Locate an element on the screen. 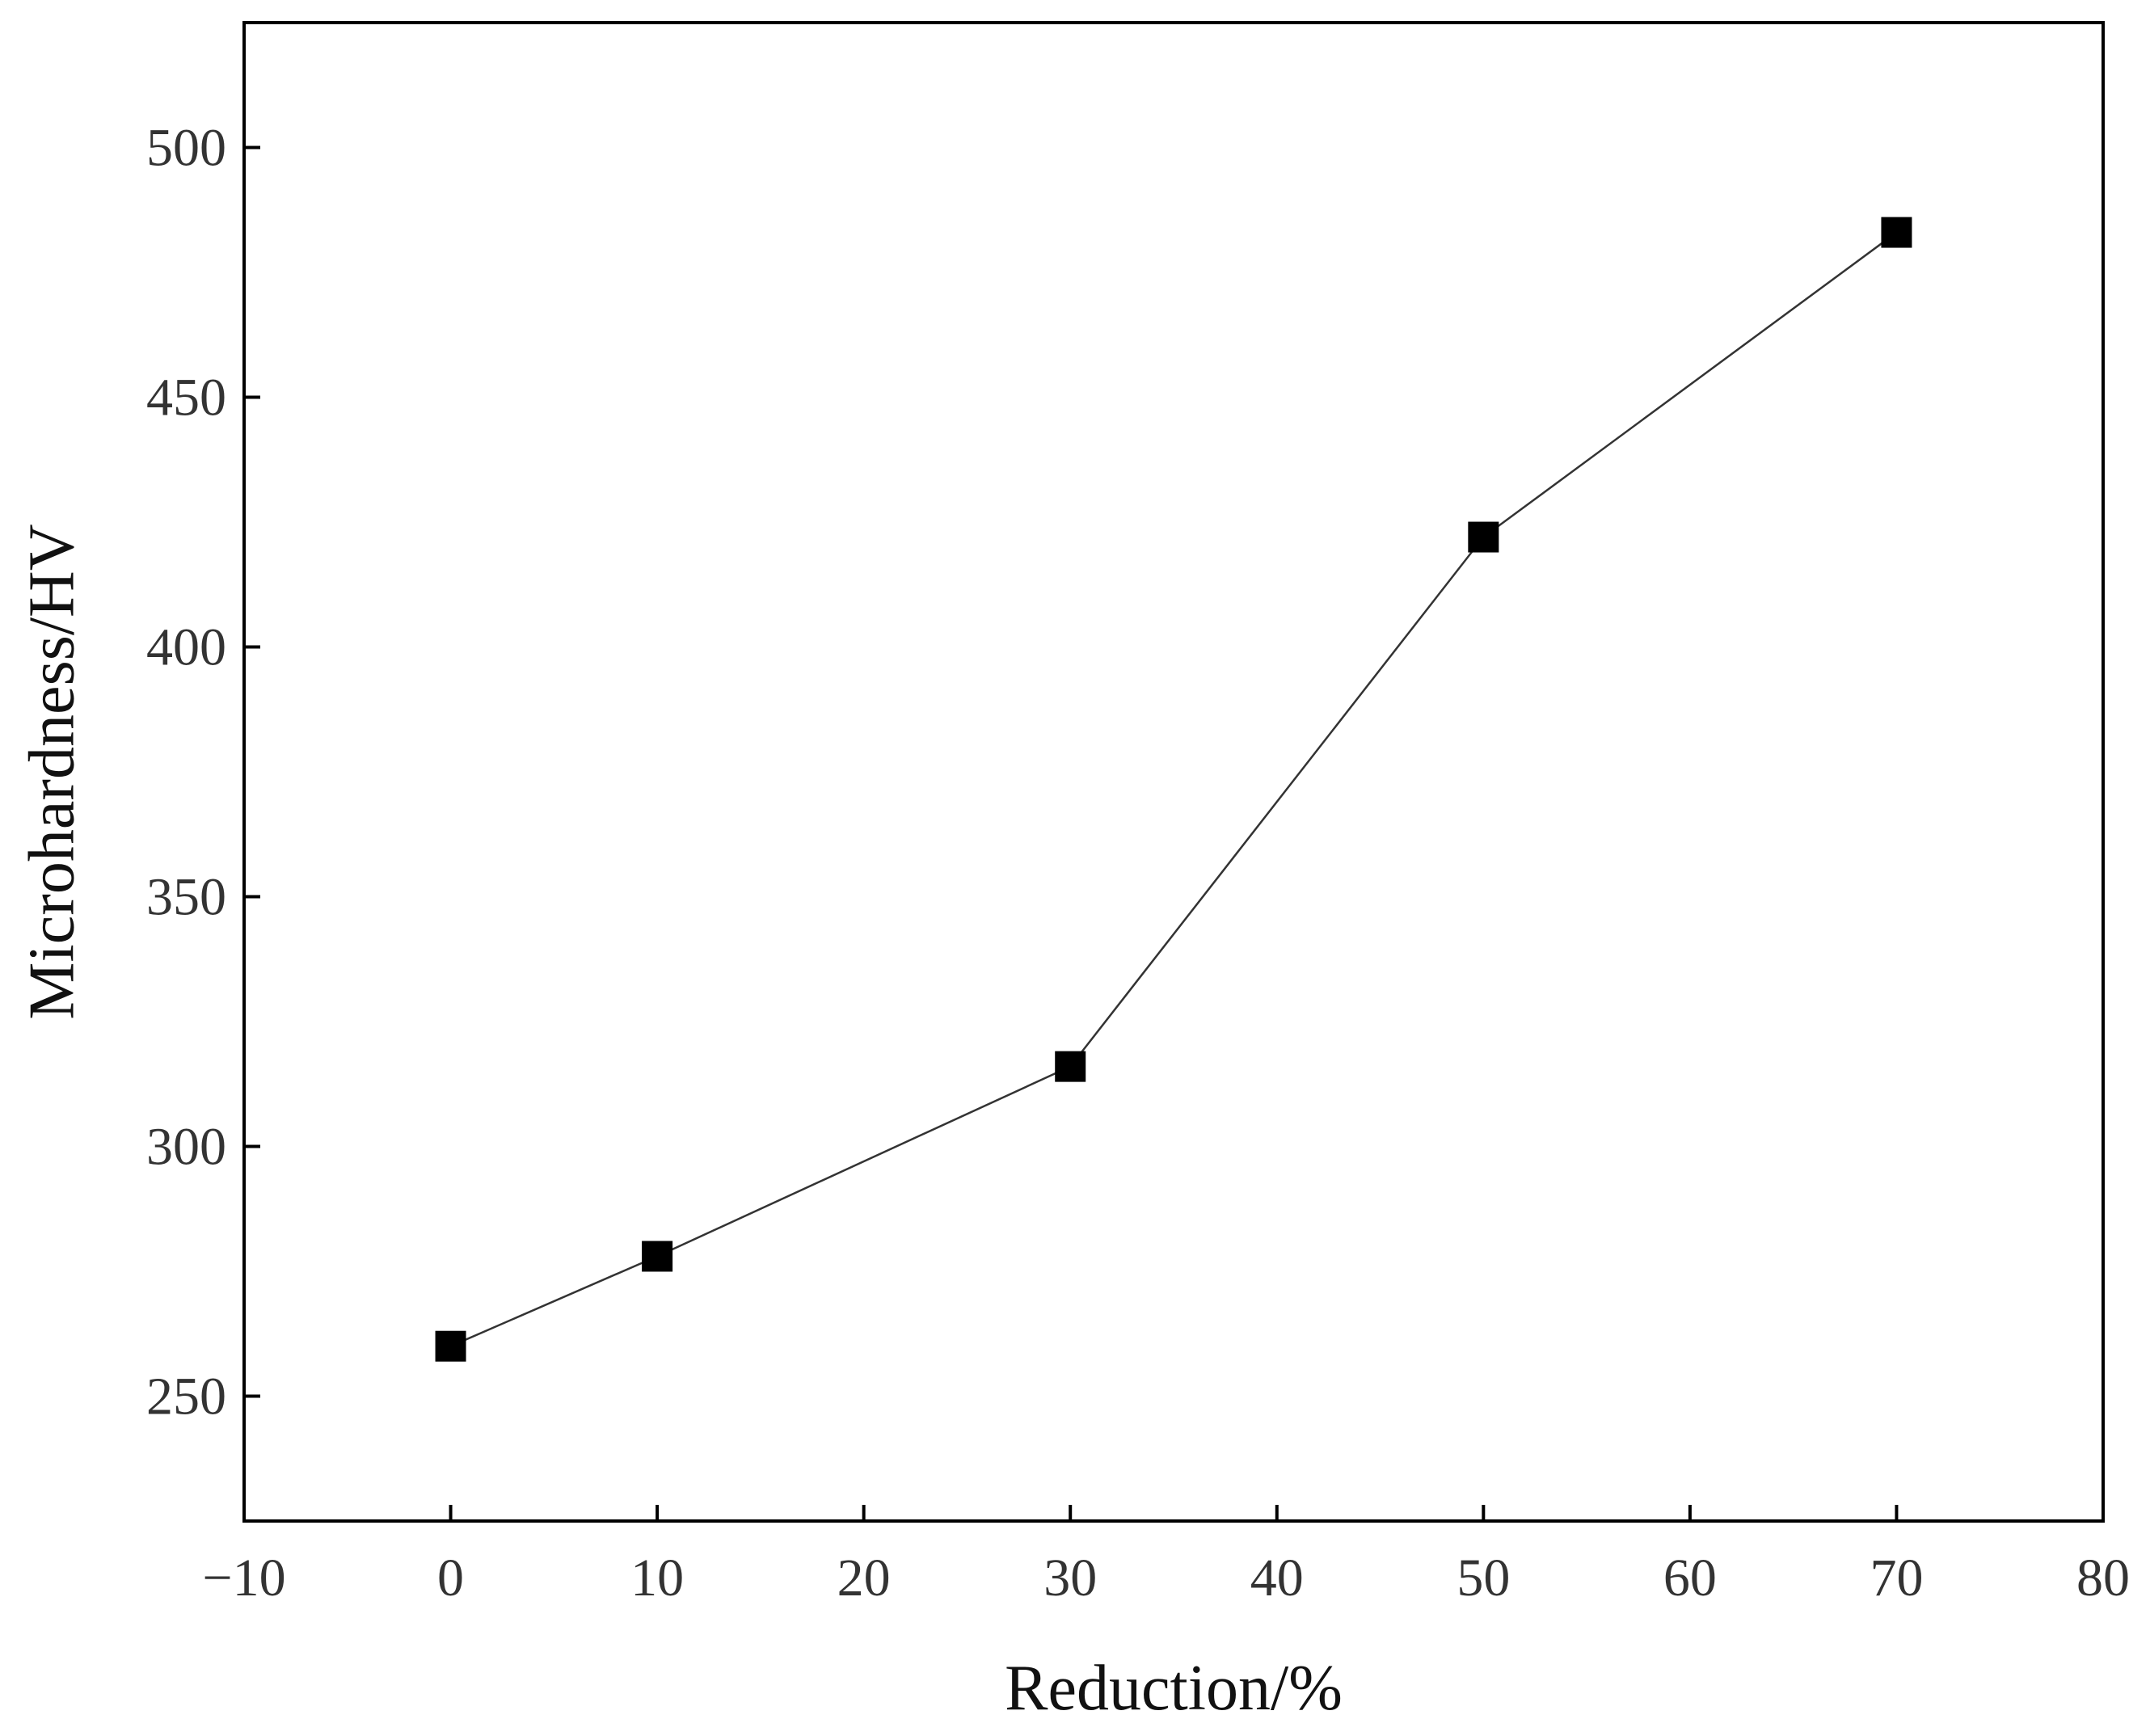  x-tick-label: 0 is located at coordinates (450, 1577).